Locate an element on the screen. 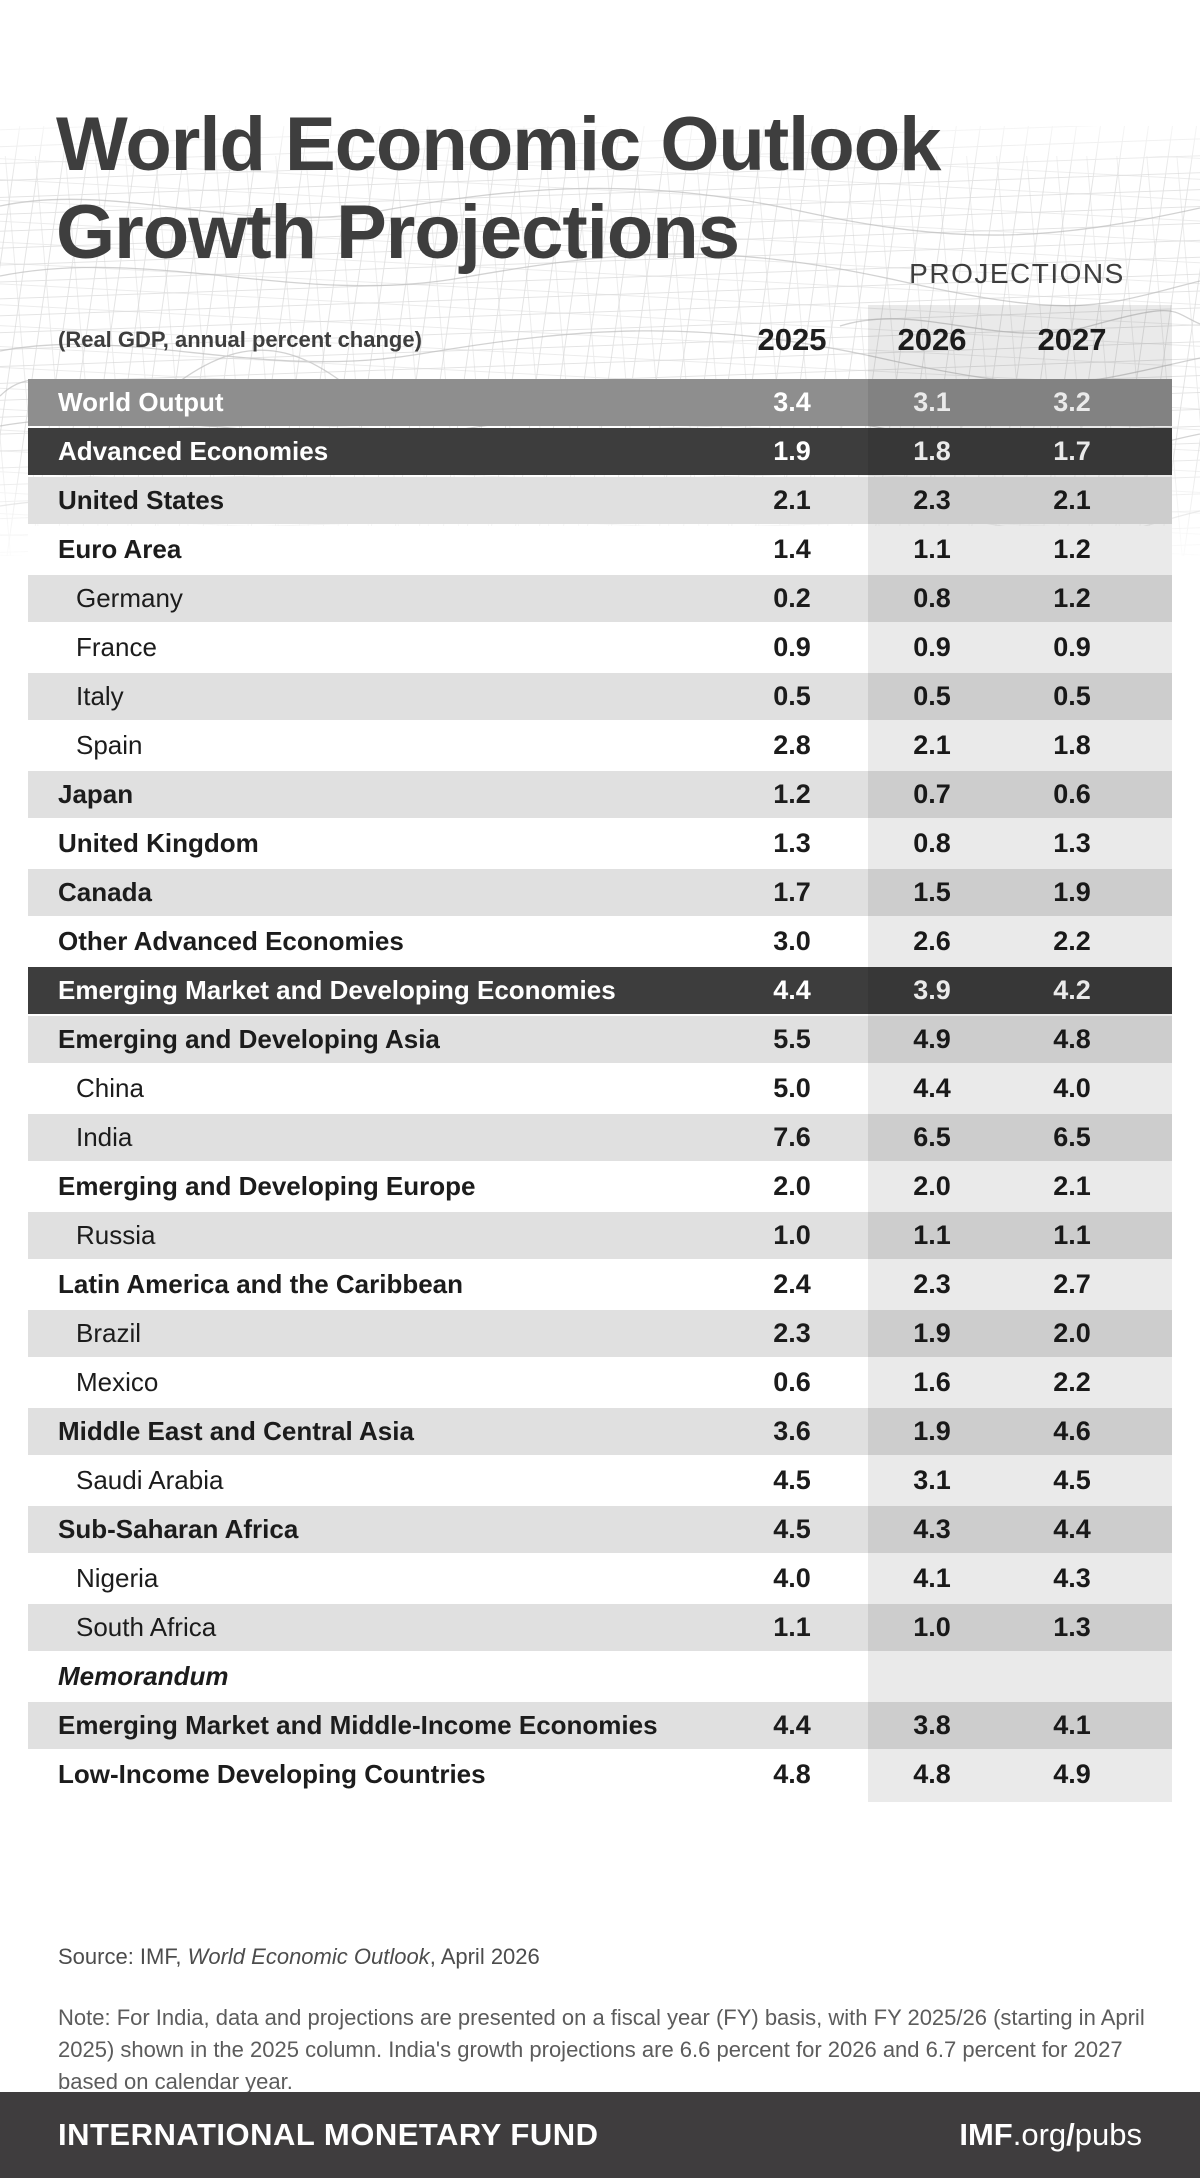  table-row: Brazil 2.3 1.9 2.0 is located at coordinates (600, 1333).